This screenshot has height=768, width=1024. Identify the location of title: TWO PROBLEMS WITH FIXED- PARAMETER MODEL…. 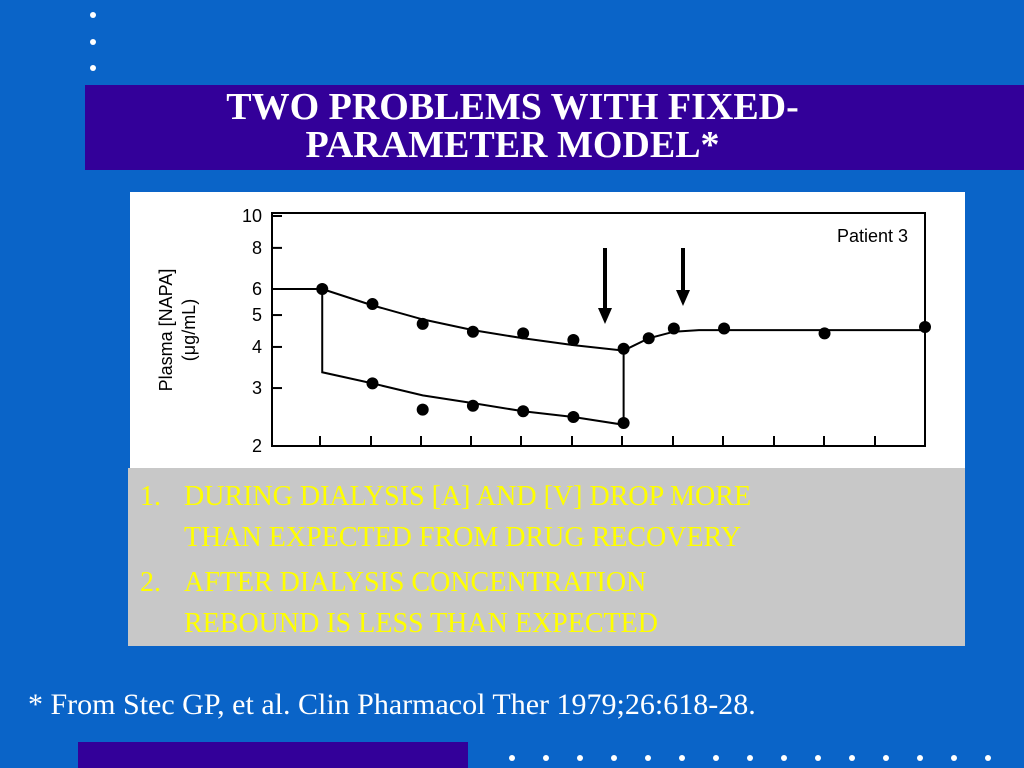
(512, 126).